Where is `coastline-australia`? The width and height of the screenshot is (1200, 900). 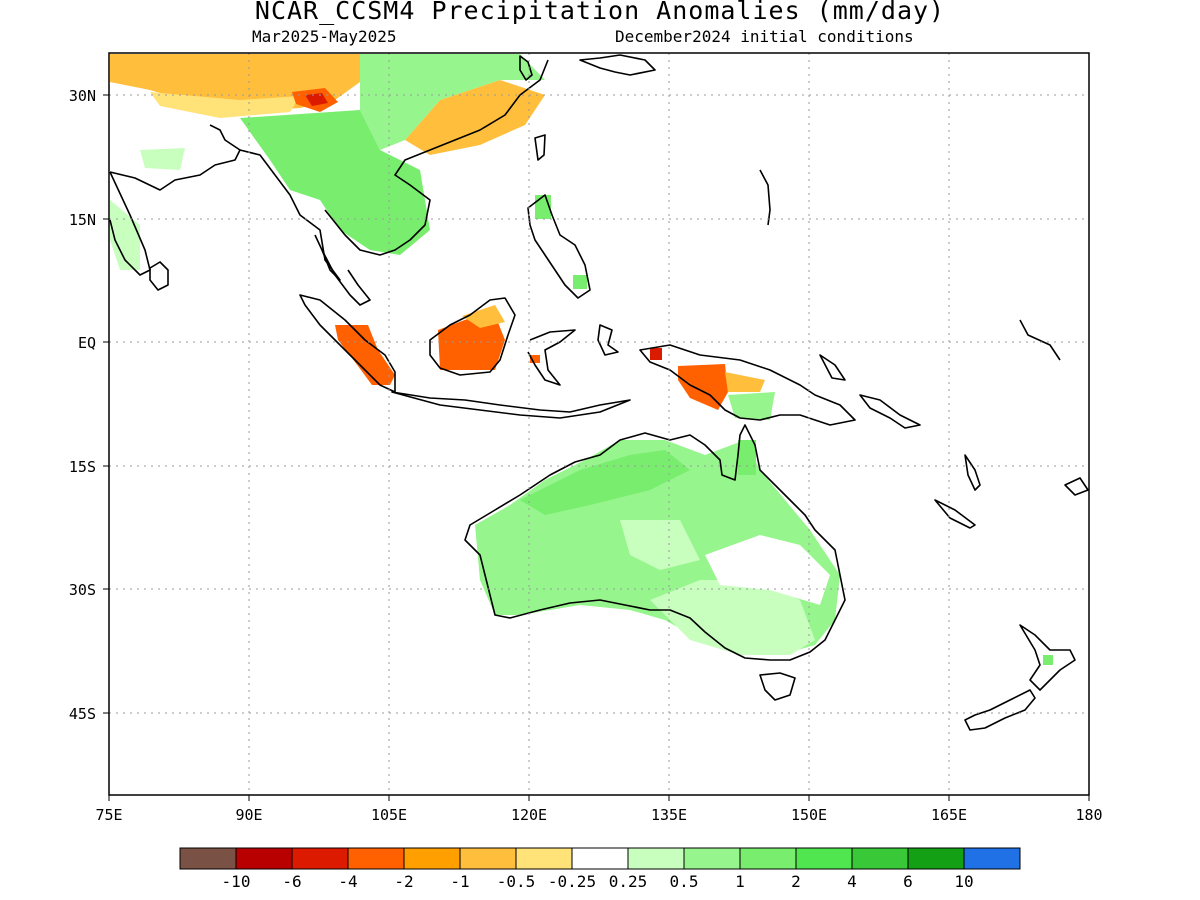 coastline-australia is located at coordinates (655, 542).